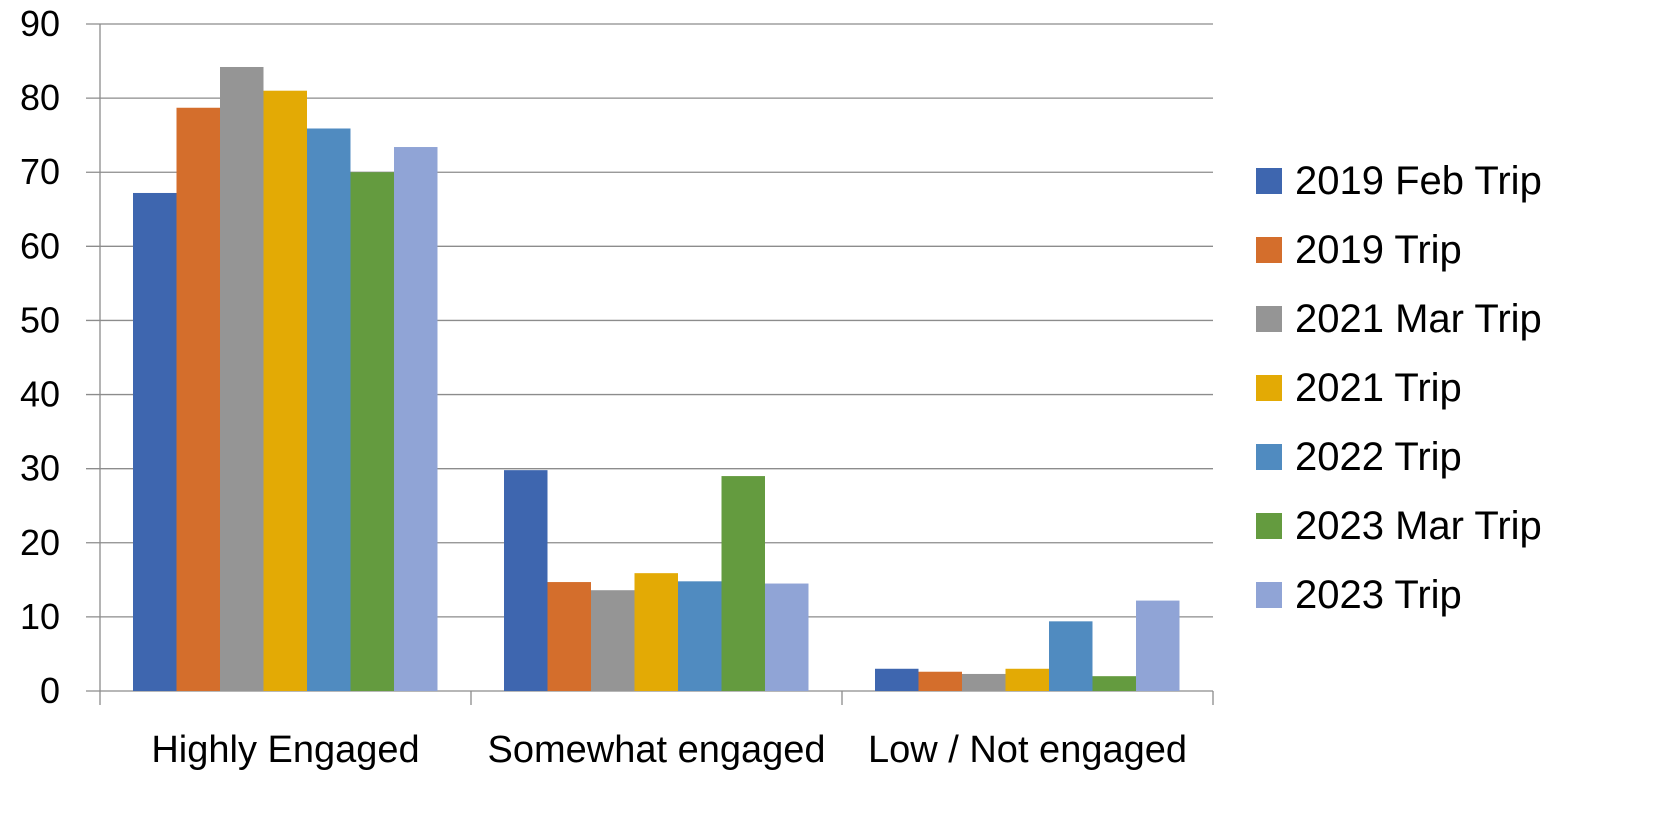 The width and height of the screenshot is (1679, 827). I want to click on y-tick-label: 70, so click(40, 171).